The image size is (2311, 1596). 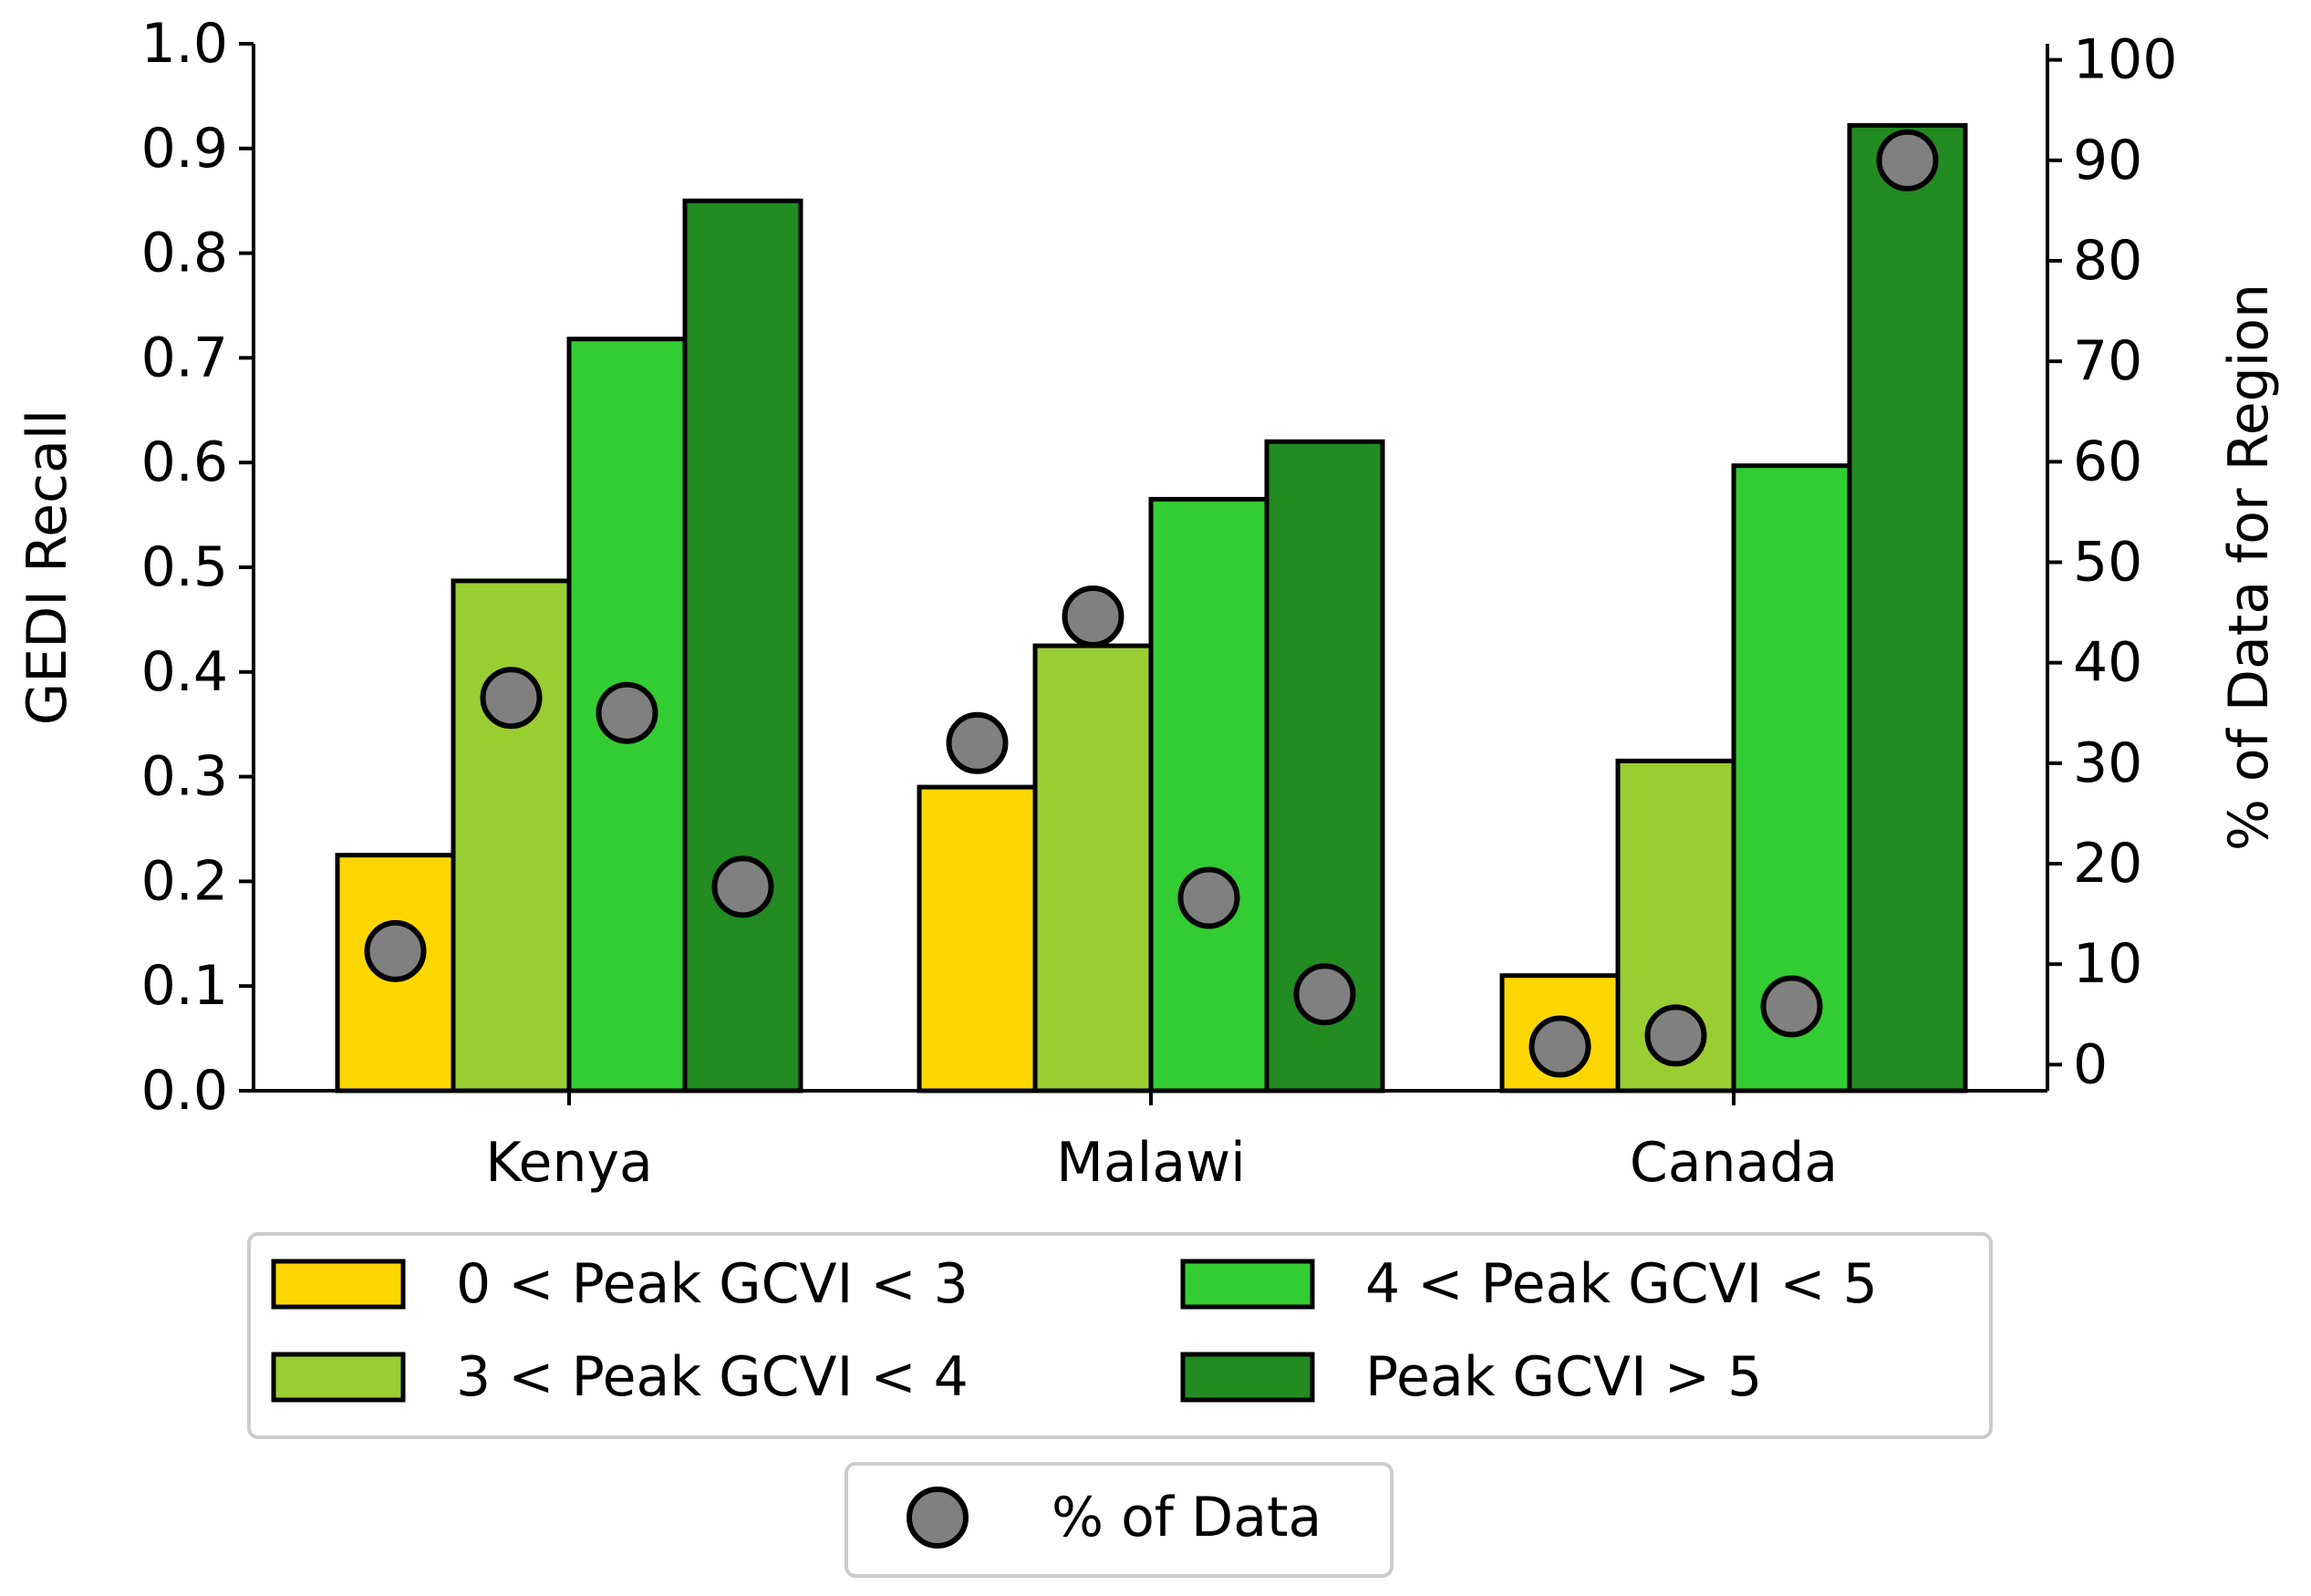 I want to click on y-tick-label: 0.8, so click(x=184, y=254).